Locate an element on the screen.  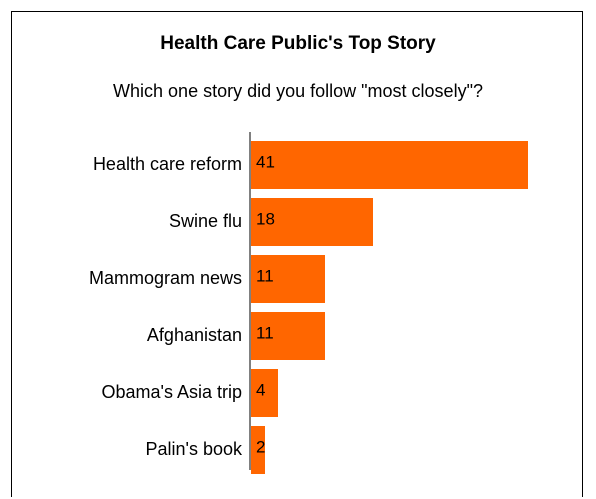
category-label-afghanistan: Afghanistan is located at coordinates (194, 335).